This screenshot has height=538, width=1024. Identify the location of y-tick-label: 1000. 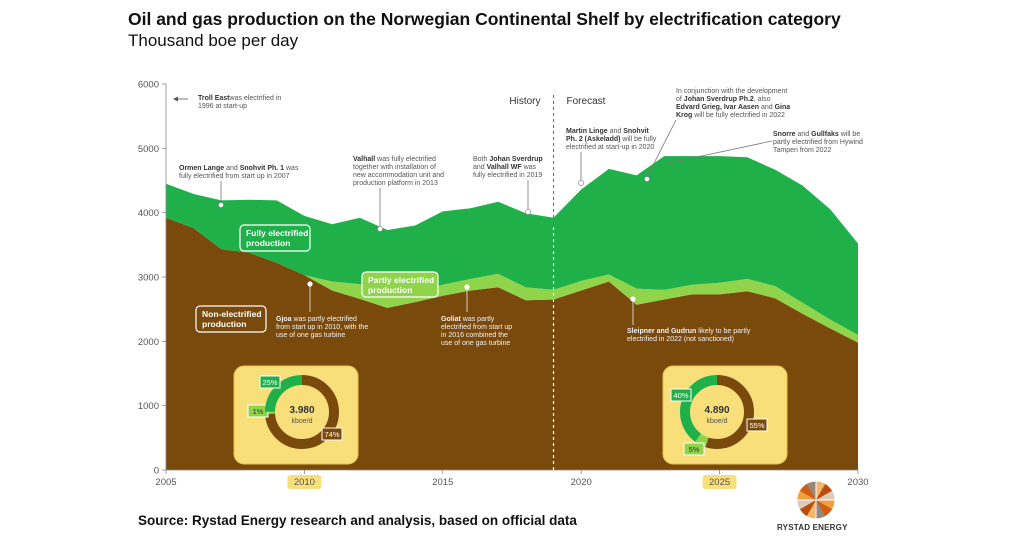
(148, 406).